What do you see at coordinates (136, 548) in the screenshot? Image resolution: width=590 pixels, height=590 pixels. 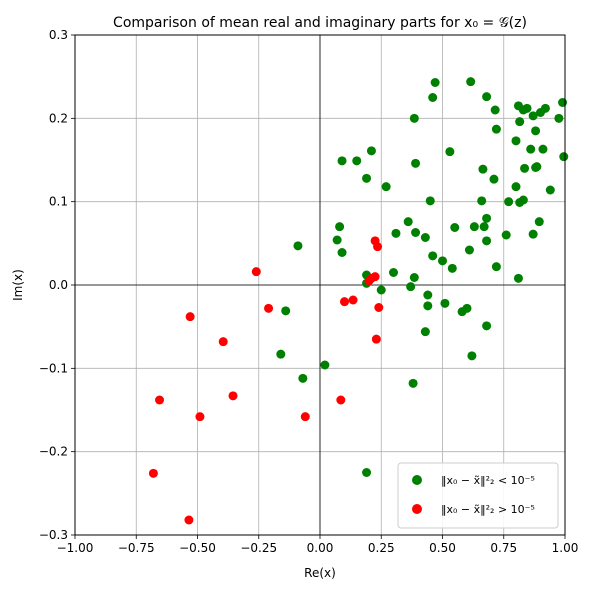 I see `x-tick-label: −0.75` at bounding box center [136, 548].